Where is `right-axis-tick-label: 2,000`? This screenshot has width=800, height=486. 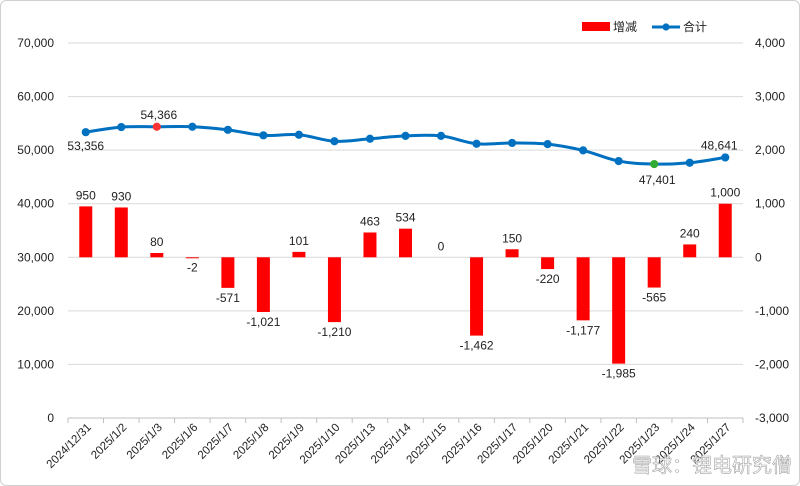 right-axis-tick-label: 2,000 is located at coordinates (770, 150).